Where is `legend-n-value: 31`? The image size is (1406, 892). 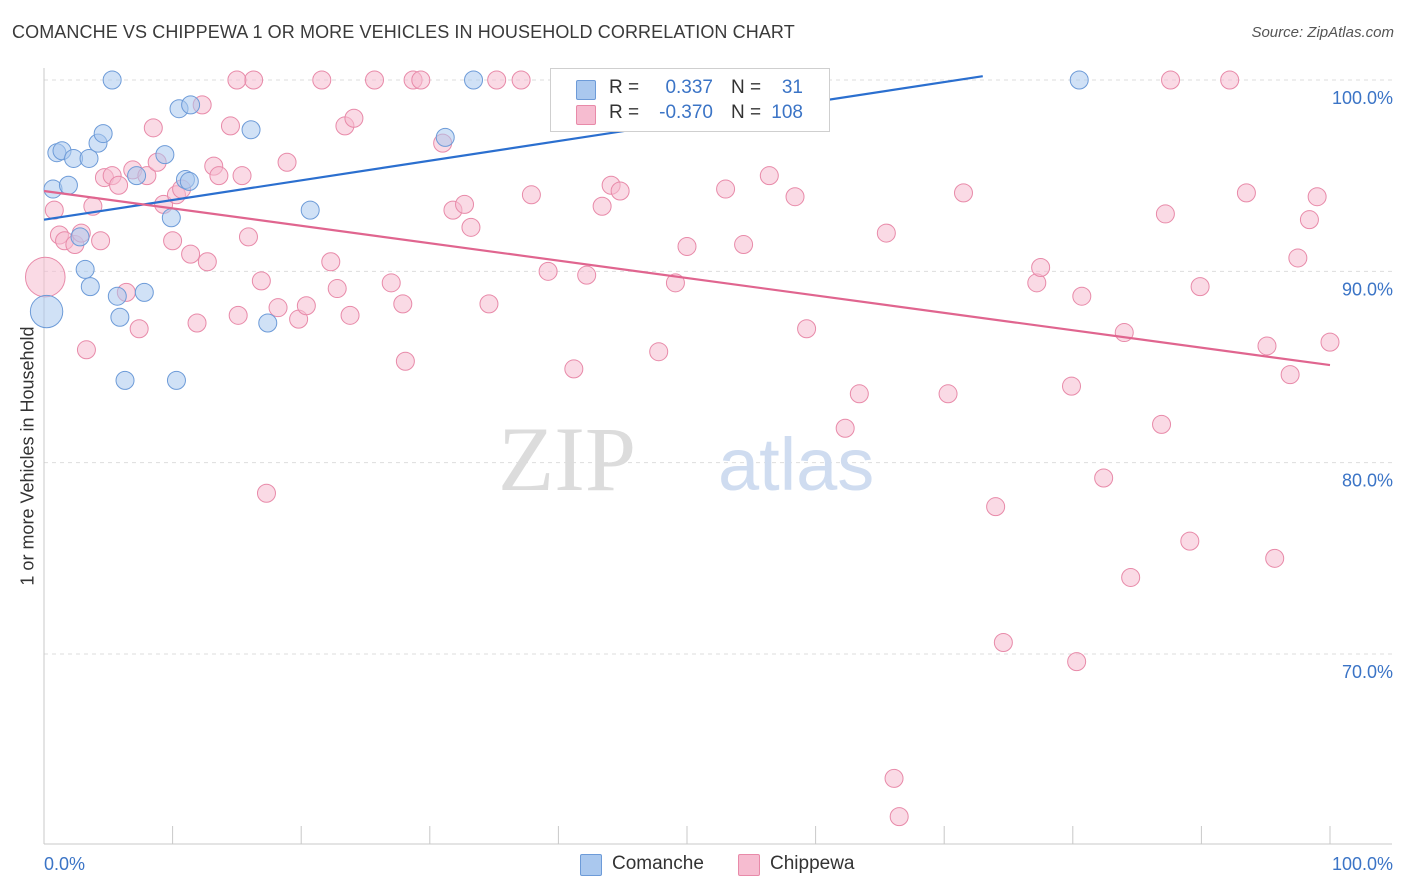
legend-n-value: 31 is located at coordinates (792, 87).